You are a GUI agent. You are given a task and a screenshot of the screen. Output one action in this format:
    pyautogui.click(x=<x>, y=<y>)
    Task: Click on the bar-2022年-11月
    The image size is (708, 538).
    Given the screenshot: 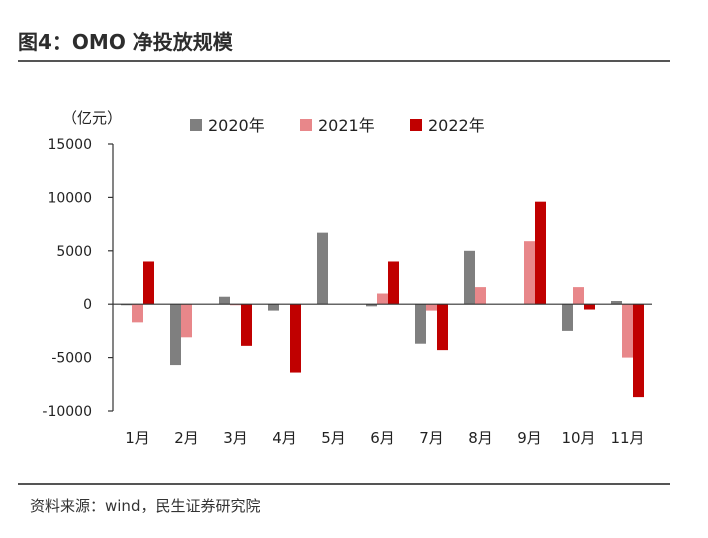 What is the action you would take?
    pyautogui.click(x=638, y=351)
    